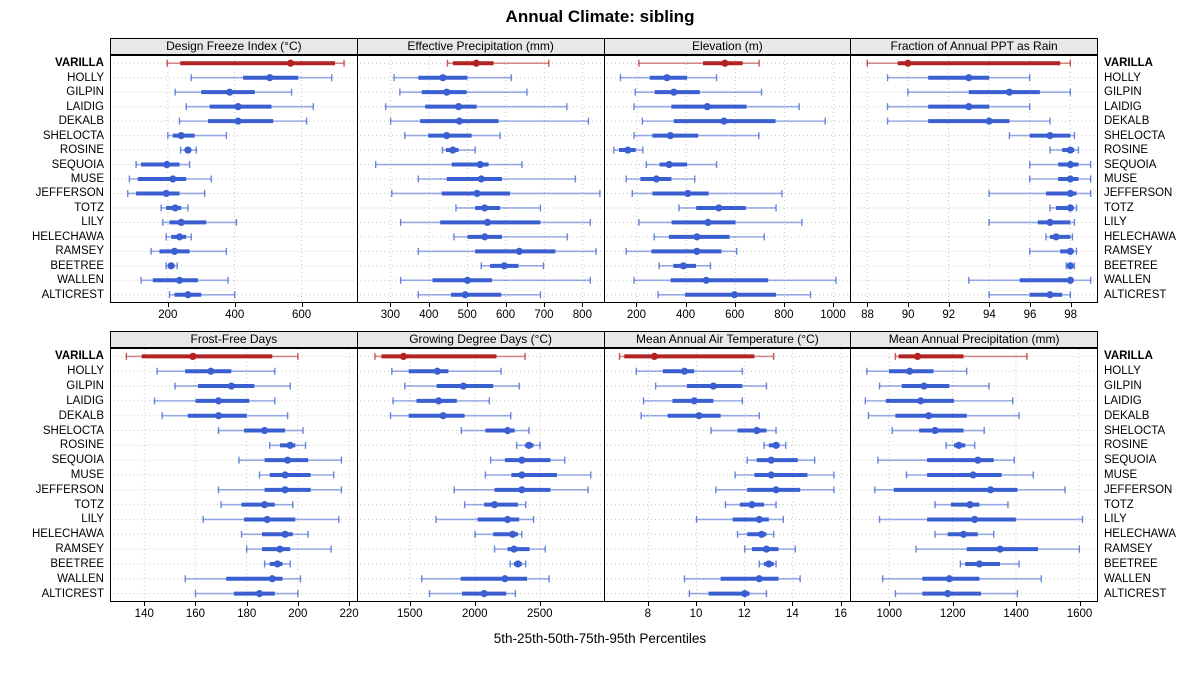 The image size is (1200, 675). What do you see at coordinates (696, 614) in the screenshot?
I see `axis-tick-label: 10` at bounding box center [696, 614].